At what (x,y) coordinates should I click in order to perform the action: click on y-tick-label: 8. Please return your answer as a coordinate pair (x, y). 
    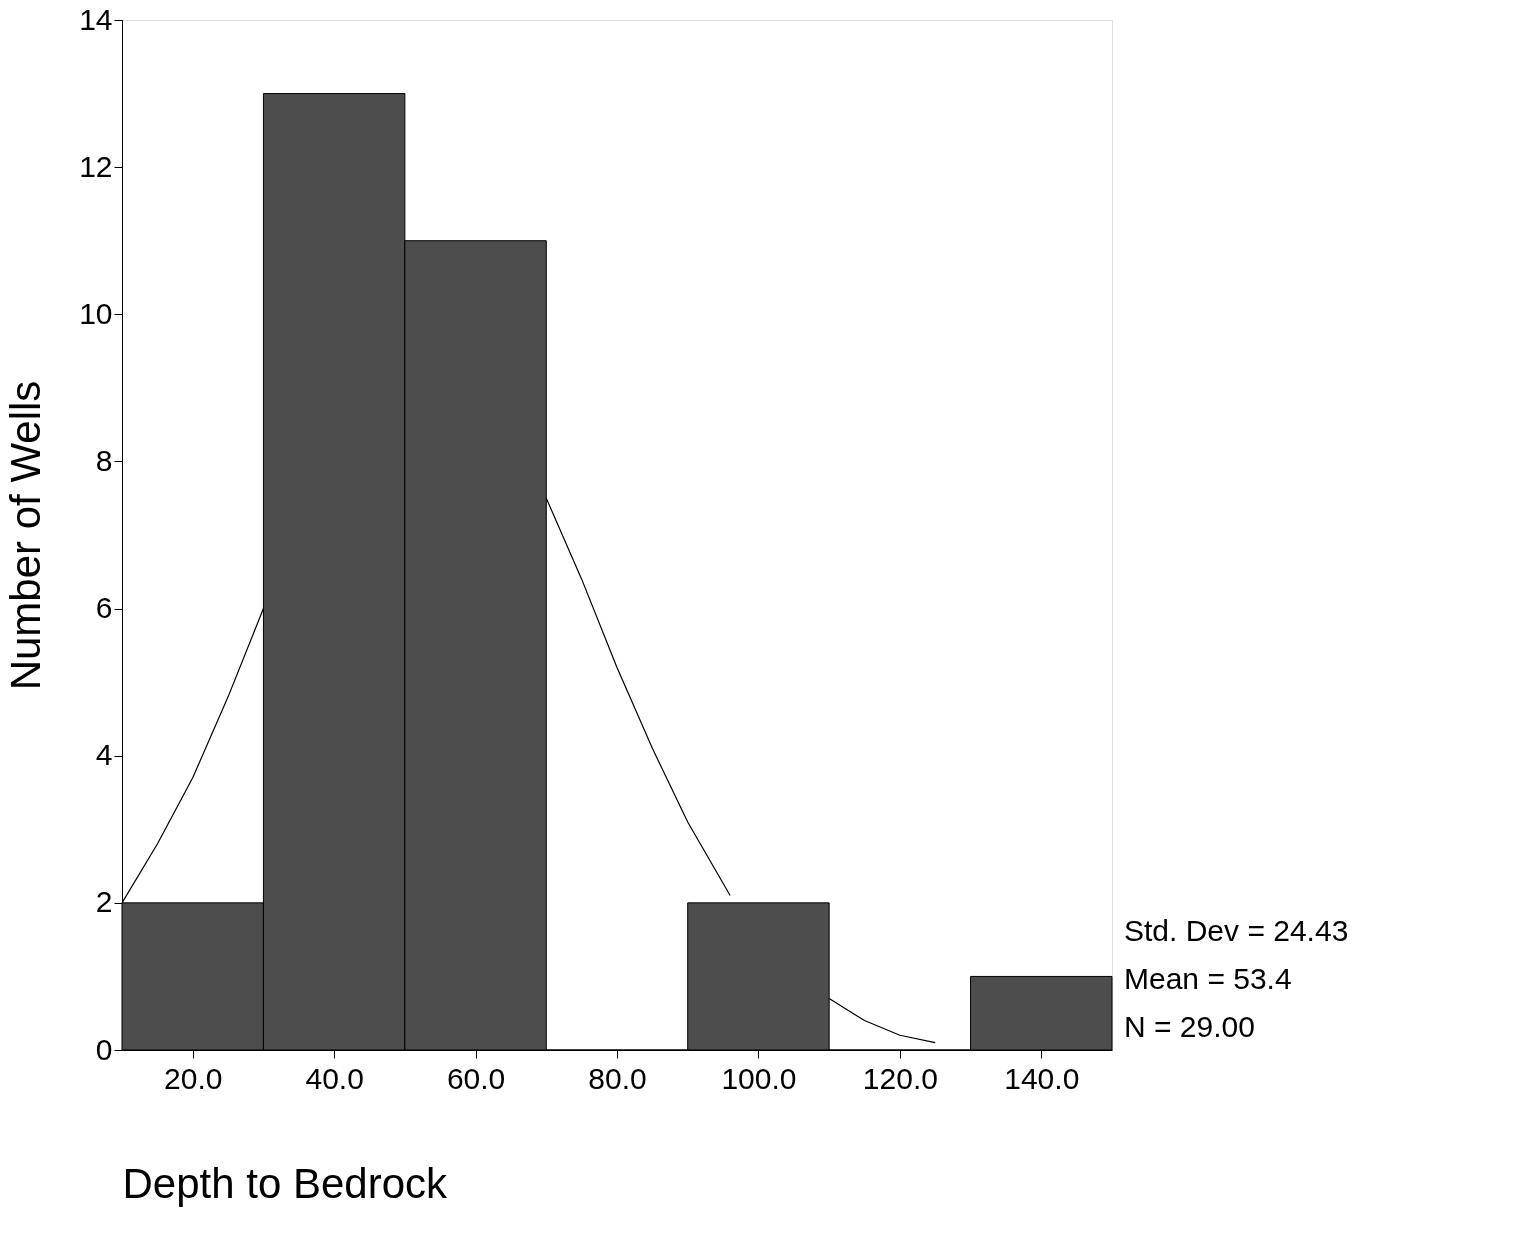
    Looking at the image, I should click on (104, 460).